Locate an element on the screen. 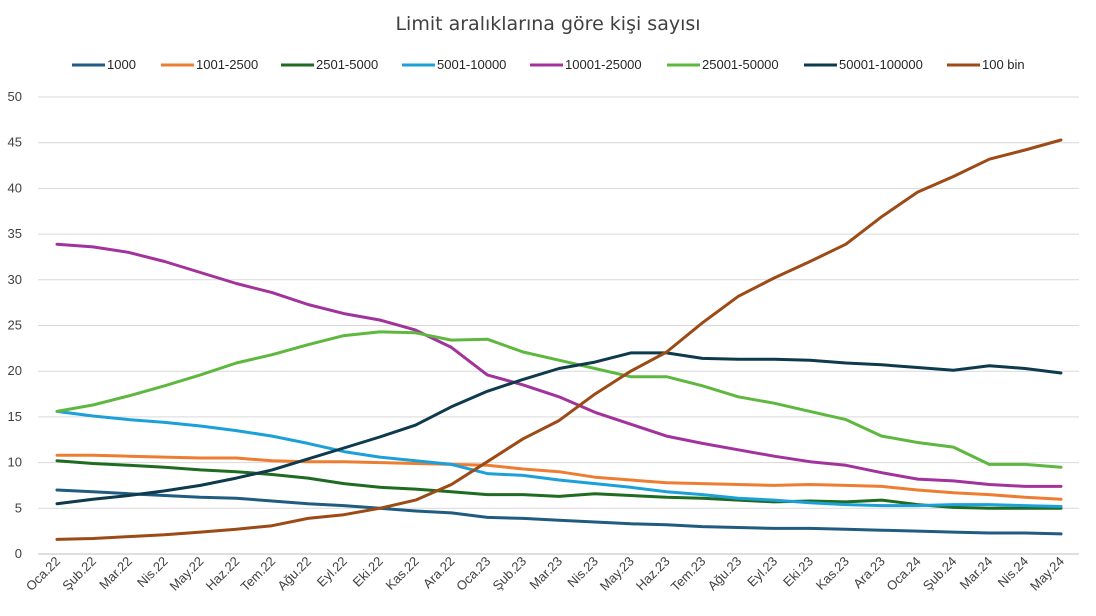 This screenshot has width=1096, height=616. x-tick-label: Haz.23 is located at coordinates (653, 574).